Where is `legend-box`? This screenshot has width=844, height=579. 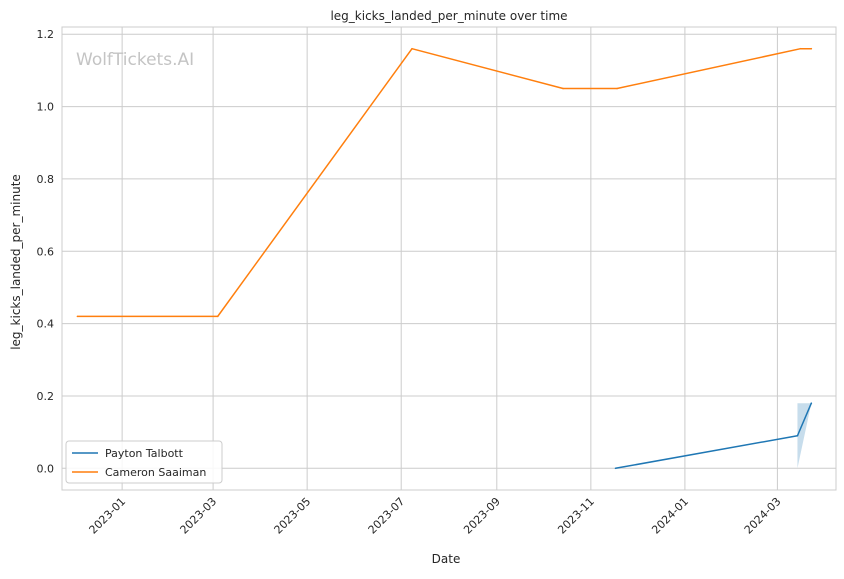
legend-box is located at coordinates (144, 462).